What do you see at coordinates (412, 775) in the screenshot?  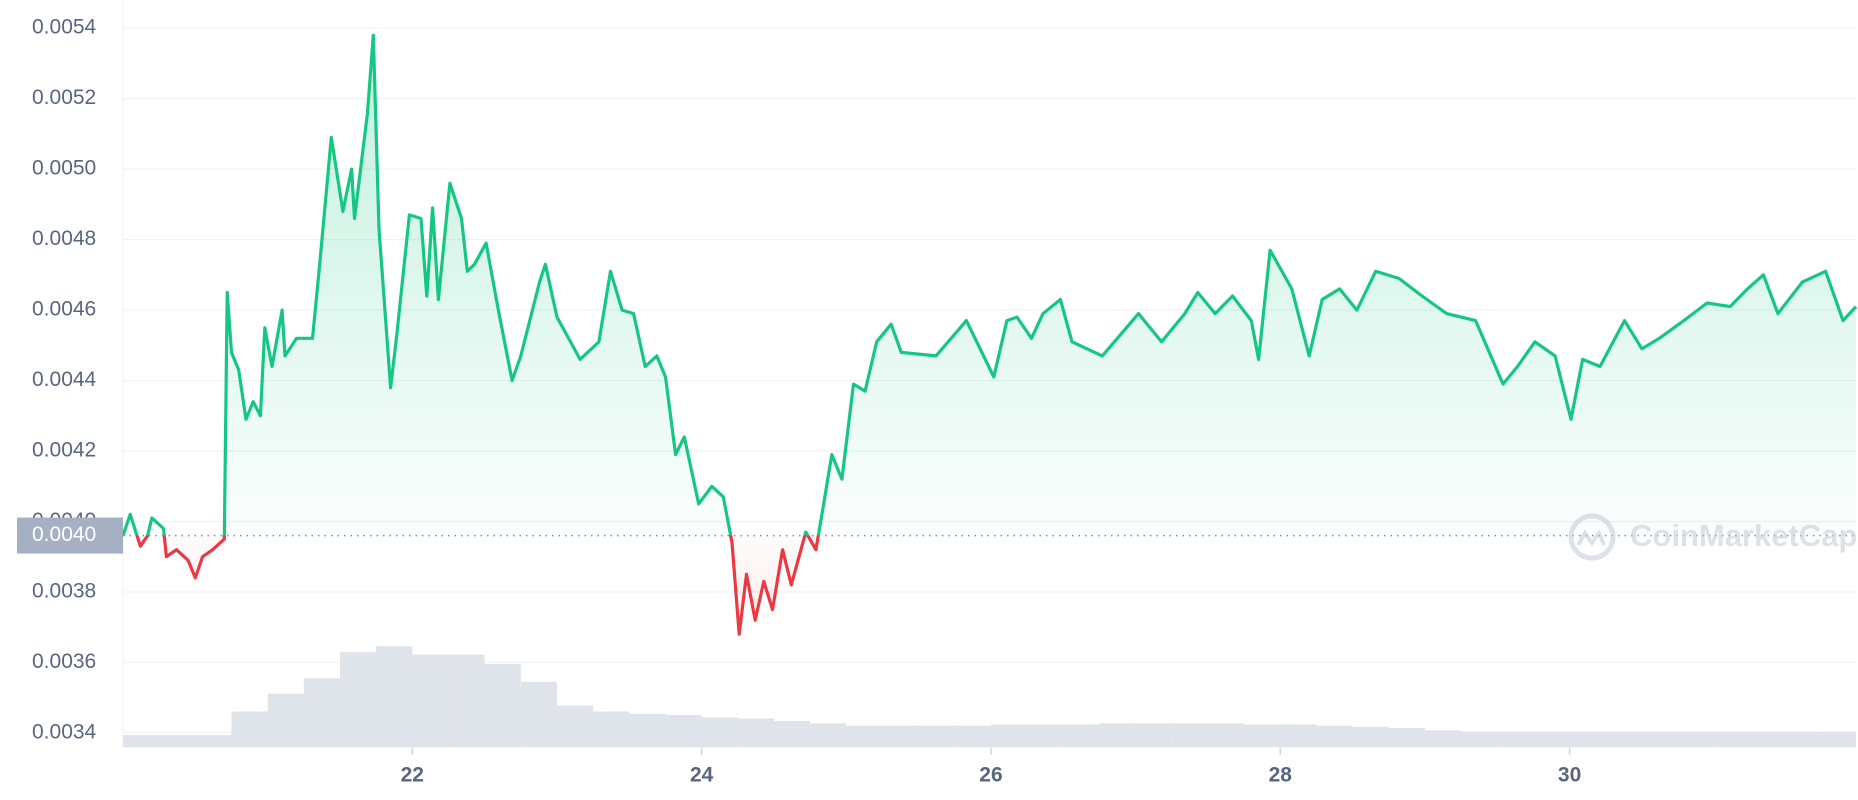 I see `x-tick-label: 22` at bounding box center [412, 775].